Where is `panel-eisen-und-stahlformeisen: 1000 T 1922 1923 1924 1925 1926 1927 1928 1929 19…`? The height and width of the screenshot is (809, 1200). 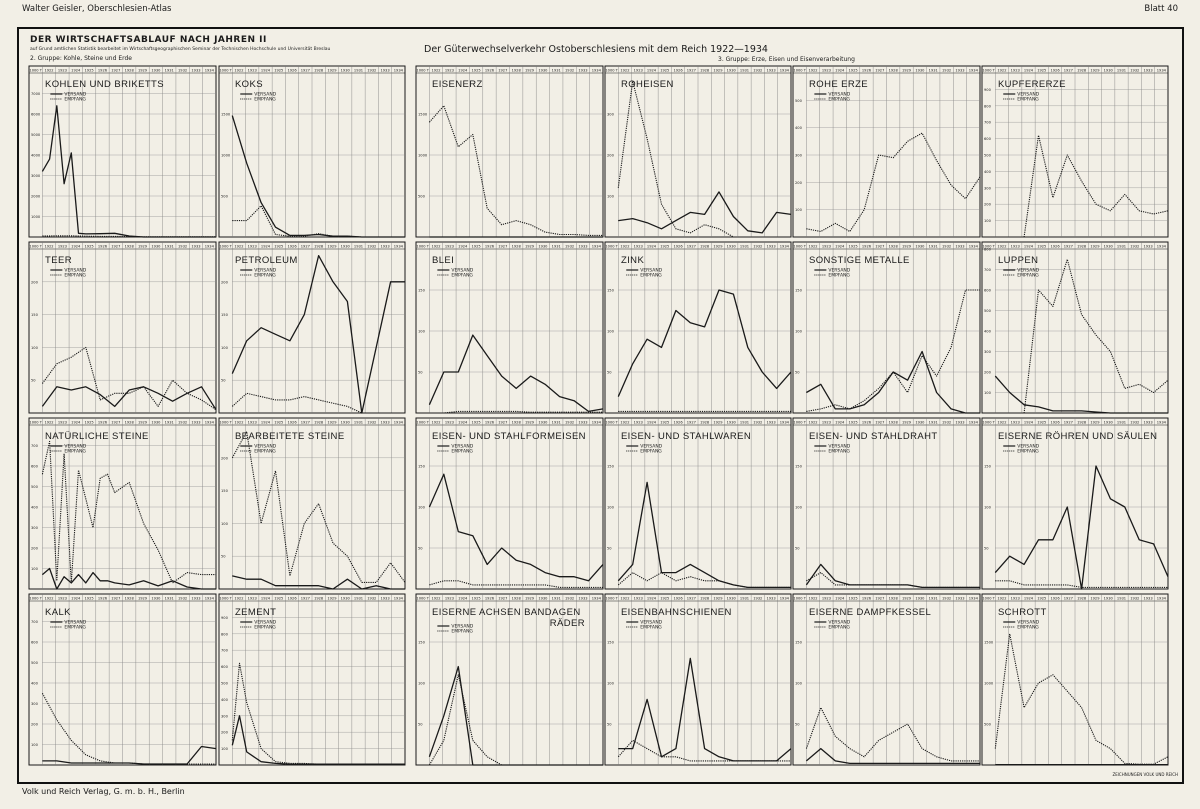 panel-eisen-und-stahlformeisen: 1000 T 1922 1923 1924 1925 1926 1927 1928 1929 19… is located at coordinates (509, 503).